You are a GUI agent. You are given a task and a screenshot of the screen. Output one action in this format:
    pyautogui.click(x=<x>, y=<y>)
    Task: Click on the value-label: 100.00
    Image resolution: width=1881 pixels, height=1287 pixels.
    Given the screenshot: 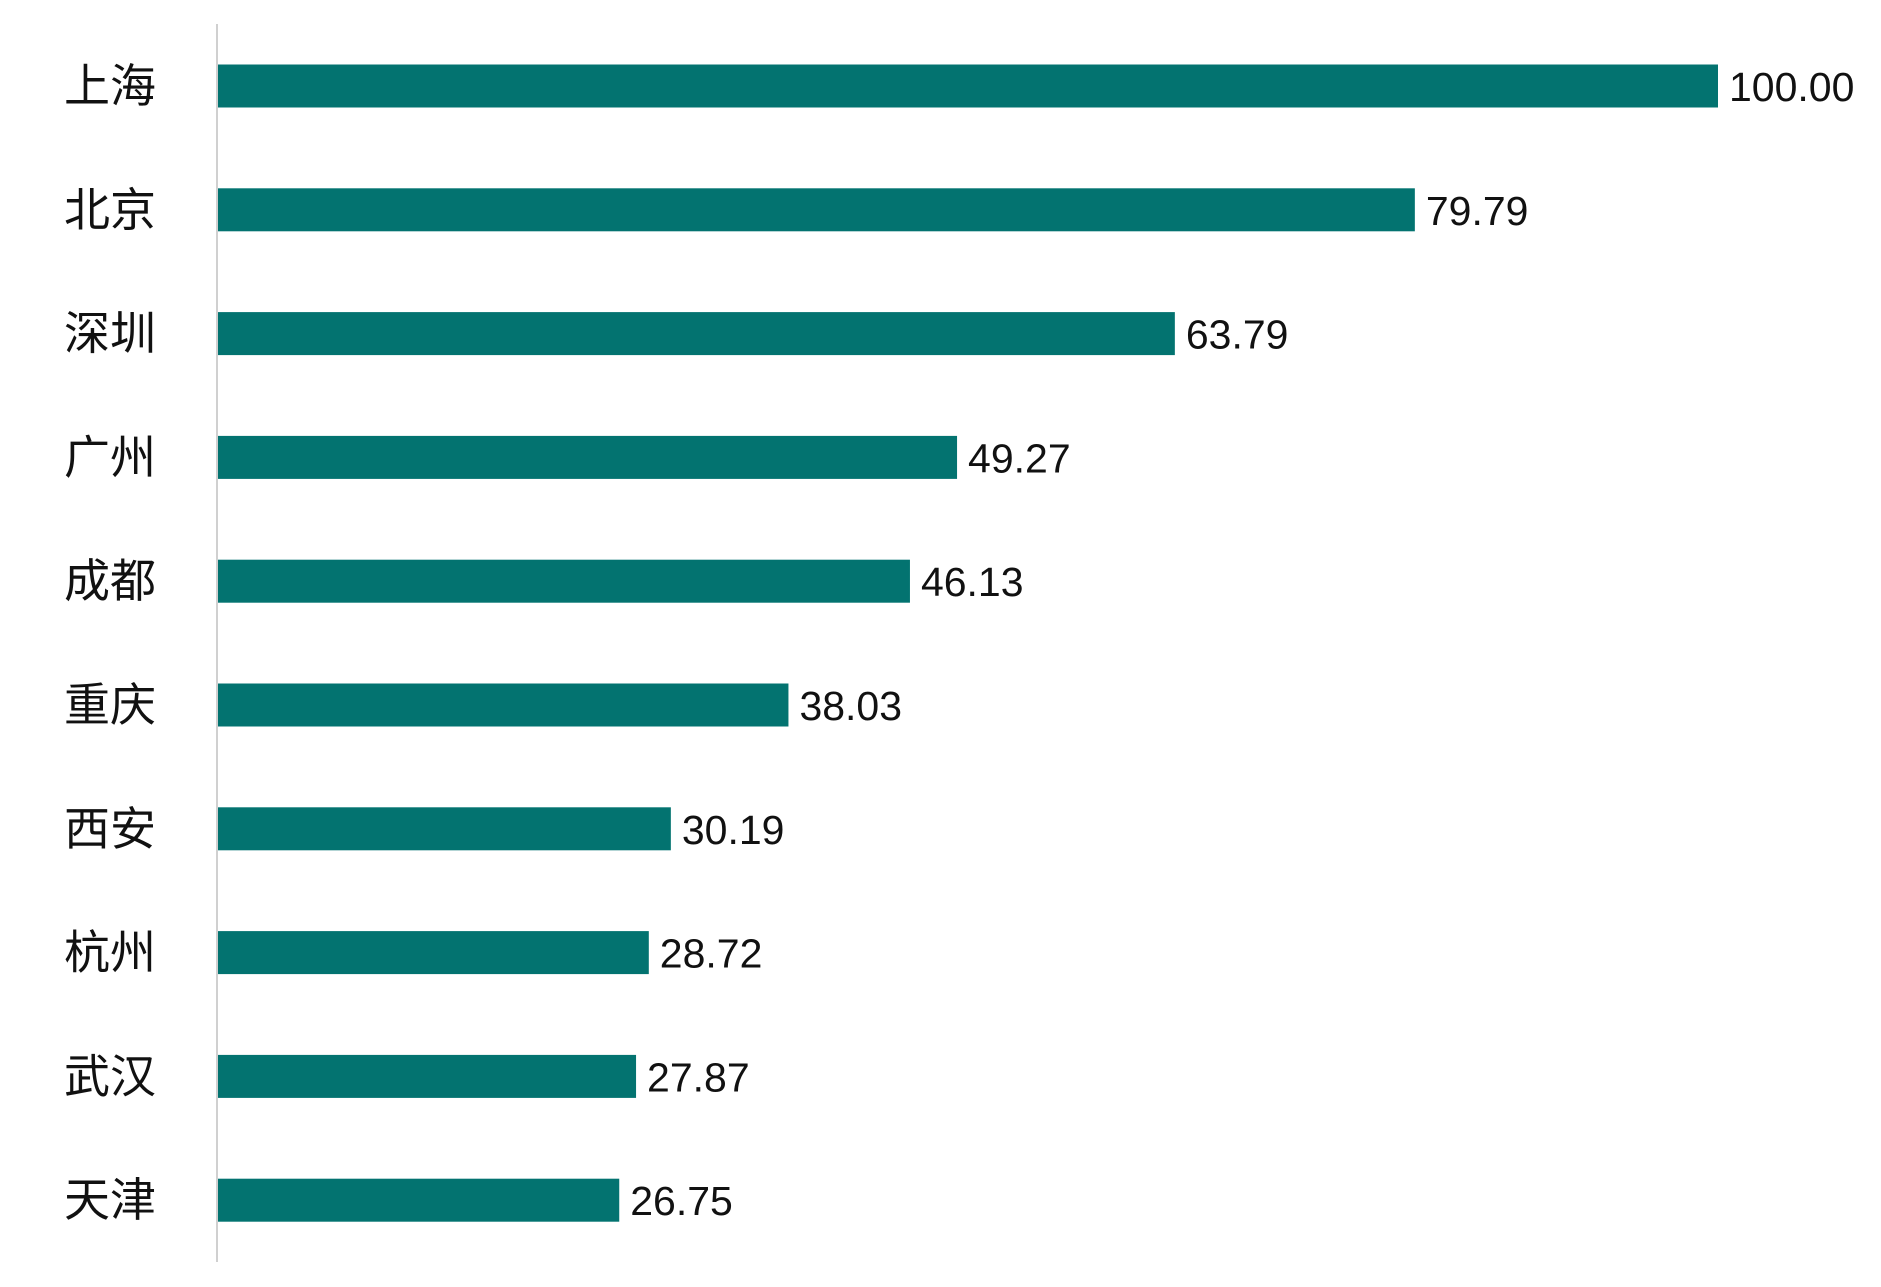 What is the action you would take?
    pyautogui.click(x=1791, y=87)
    